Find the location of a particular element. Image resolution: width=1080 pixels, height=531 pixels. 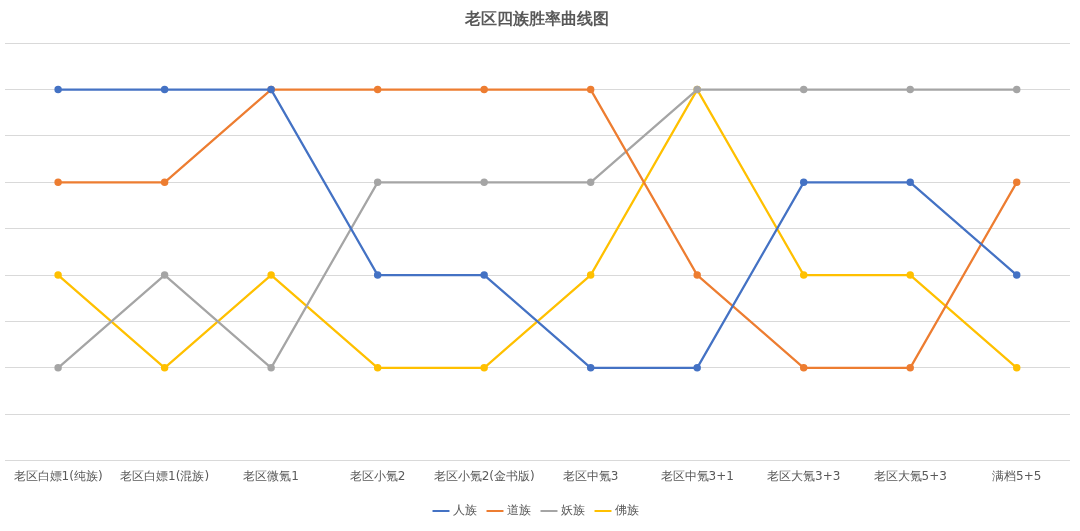

legend-label: 道族 is located at coordinates (519, 510).